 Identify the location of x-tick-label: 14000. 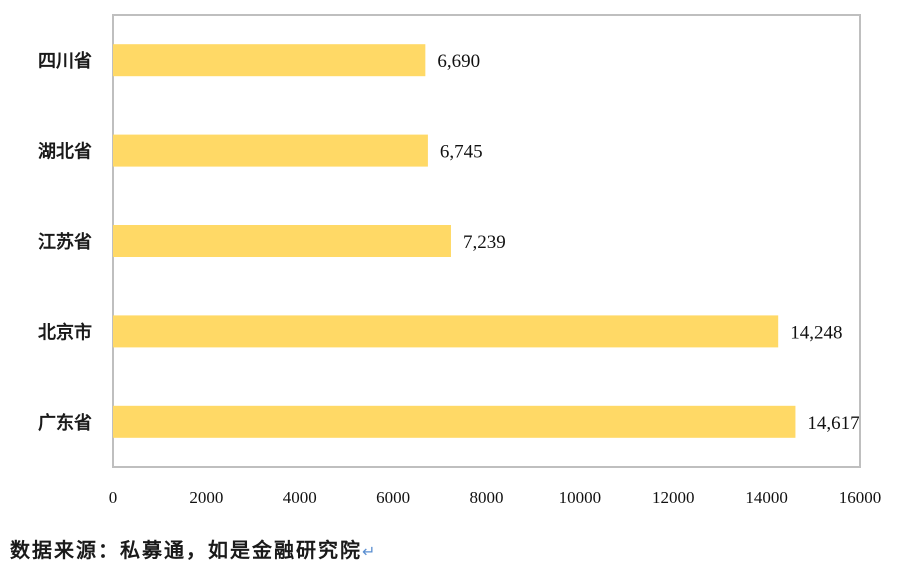
(766, 497).